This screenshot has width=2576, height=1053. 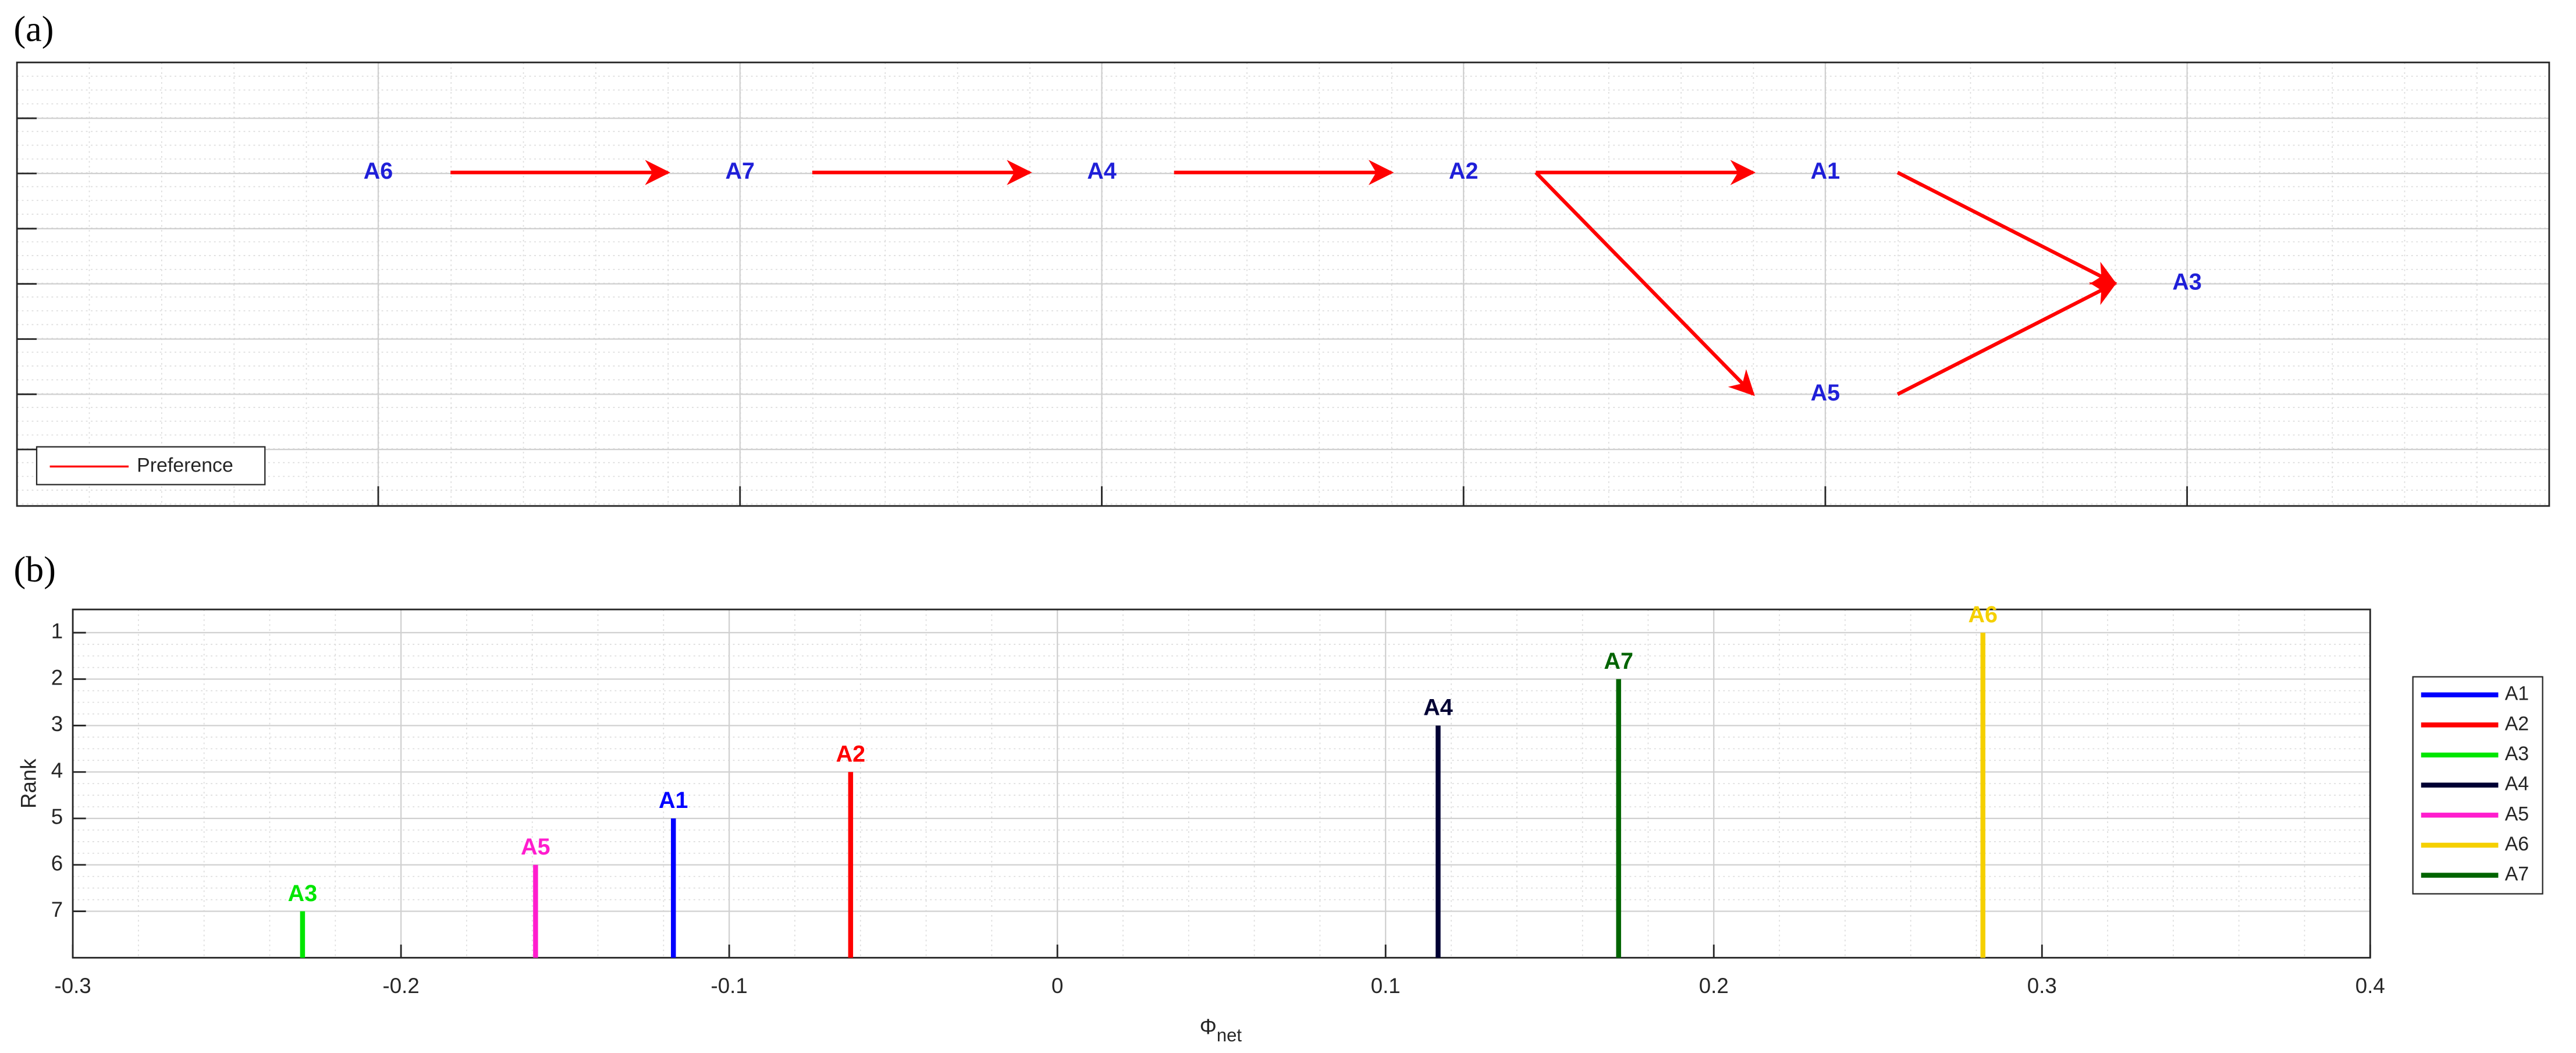 I want to click on node-label: A2, so click(x=1464, y=171).